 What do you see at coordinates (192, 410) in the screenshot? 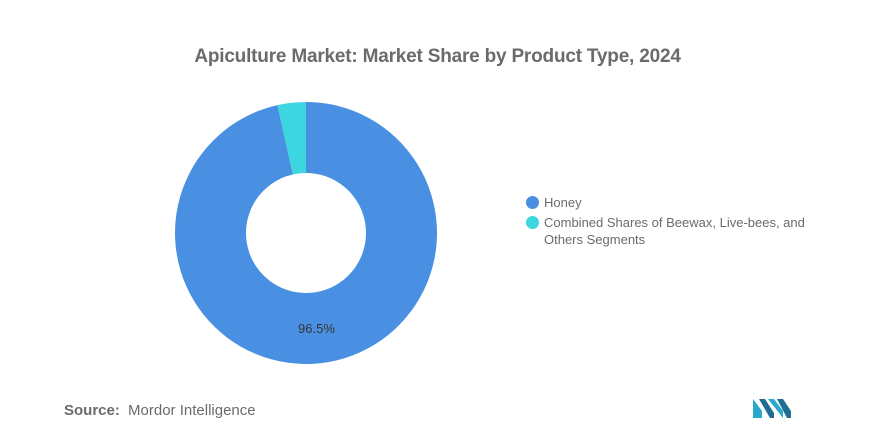
I see `source-text: Mordor Intelligence` at bounding box center [192, 410].